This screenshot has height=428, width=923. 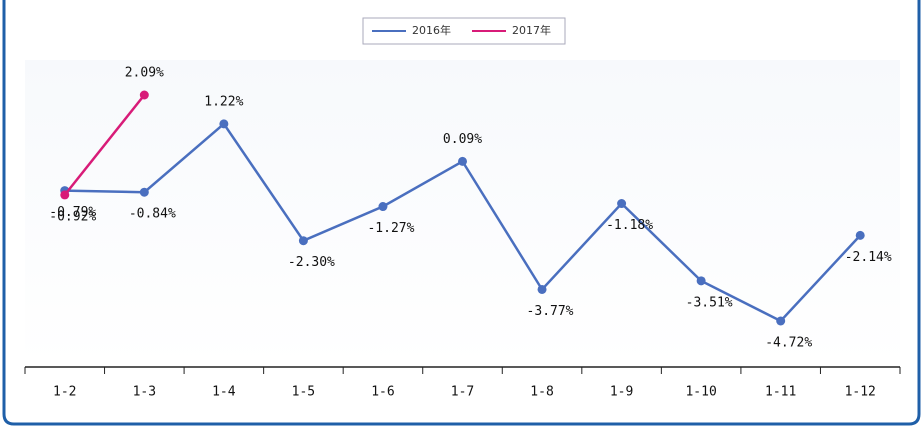 I want to click on x-tick-label: 1-4, so click(x=224, y=392).